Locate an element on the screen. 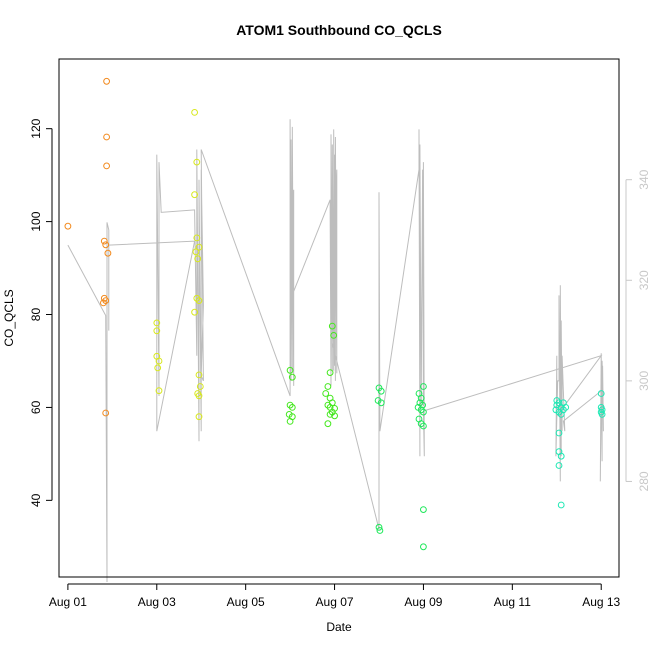 The image size is (650, 650). x-tick-label: Aug 01 is located at coordinates (68, 602).